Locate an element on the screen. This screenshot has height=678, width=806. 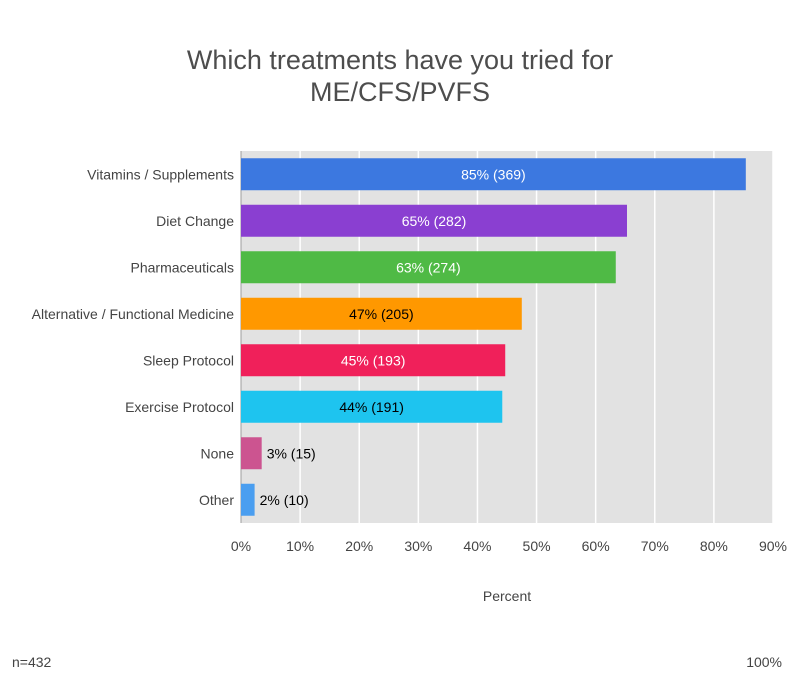
x-tick-label: 80% is located at coordinates (714, 546).